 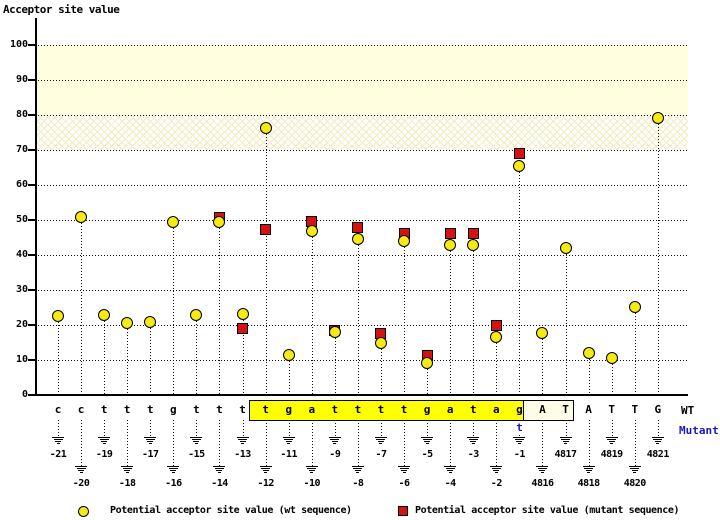 What do you see at coordinates (127, 483) in the screenshot?
I see `position-number: -18` at bounding box center [127, 483].